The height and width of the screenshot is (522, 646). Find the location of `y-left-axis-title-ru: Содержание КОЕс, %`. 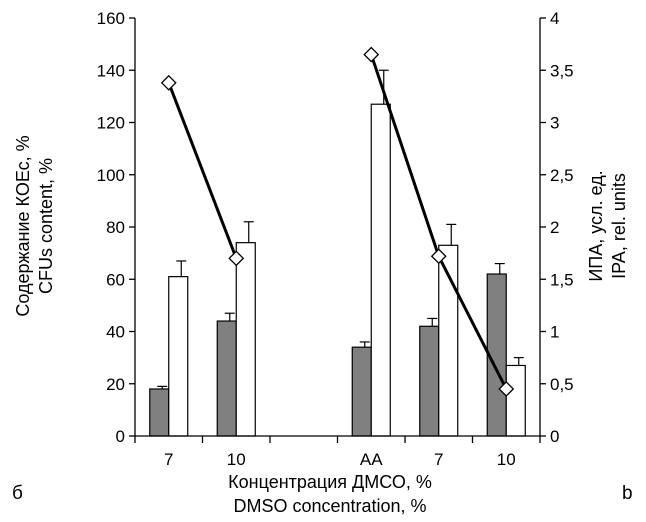

y-left-axis-title-ru: Содержание КОЕс, % is located at coordinates (23, 225).